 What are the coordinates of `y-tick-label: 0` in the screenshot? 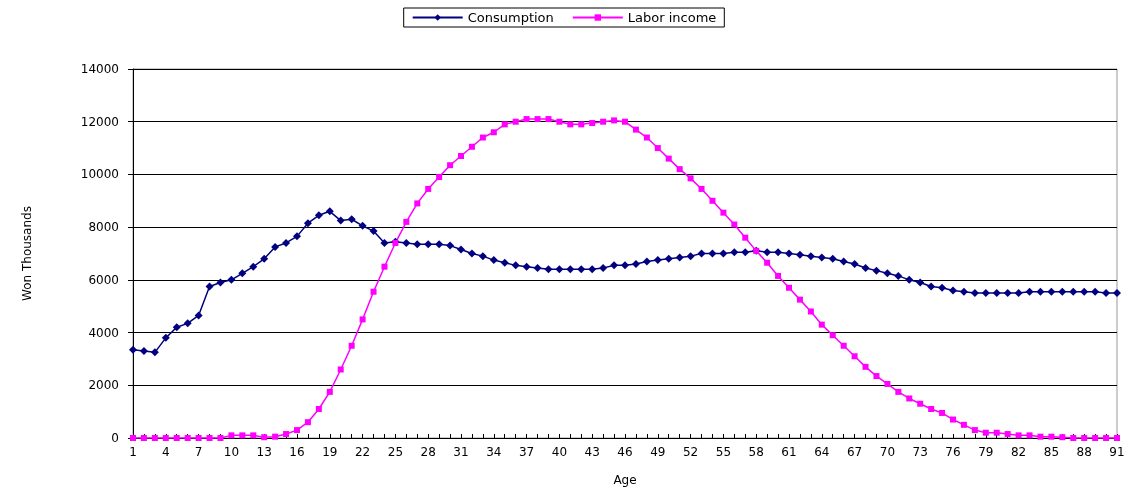 It's located at (115, 438).